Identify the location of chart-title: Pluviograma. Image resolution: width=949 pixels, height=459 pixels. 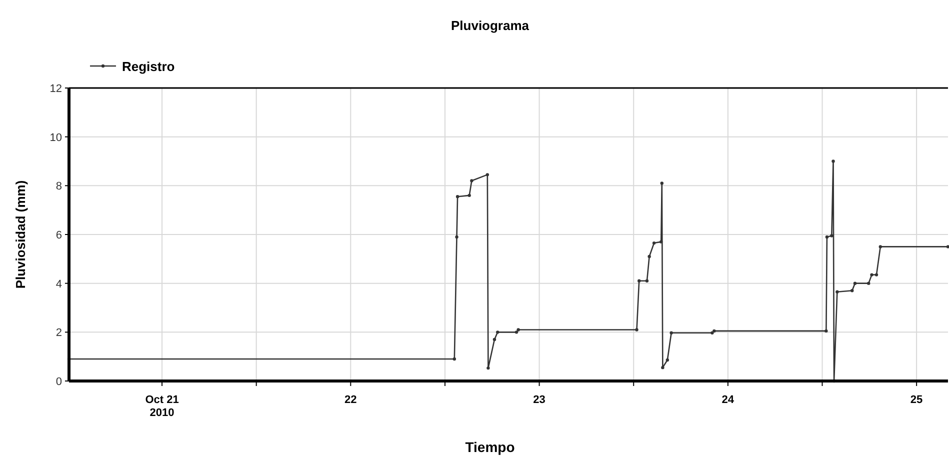
(490, 25).